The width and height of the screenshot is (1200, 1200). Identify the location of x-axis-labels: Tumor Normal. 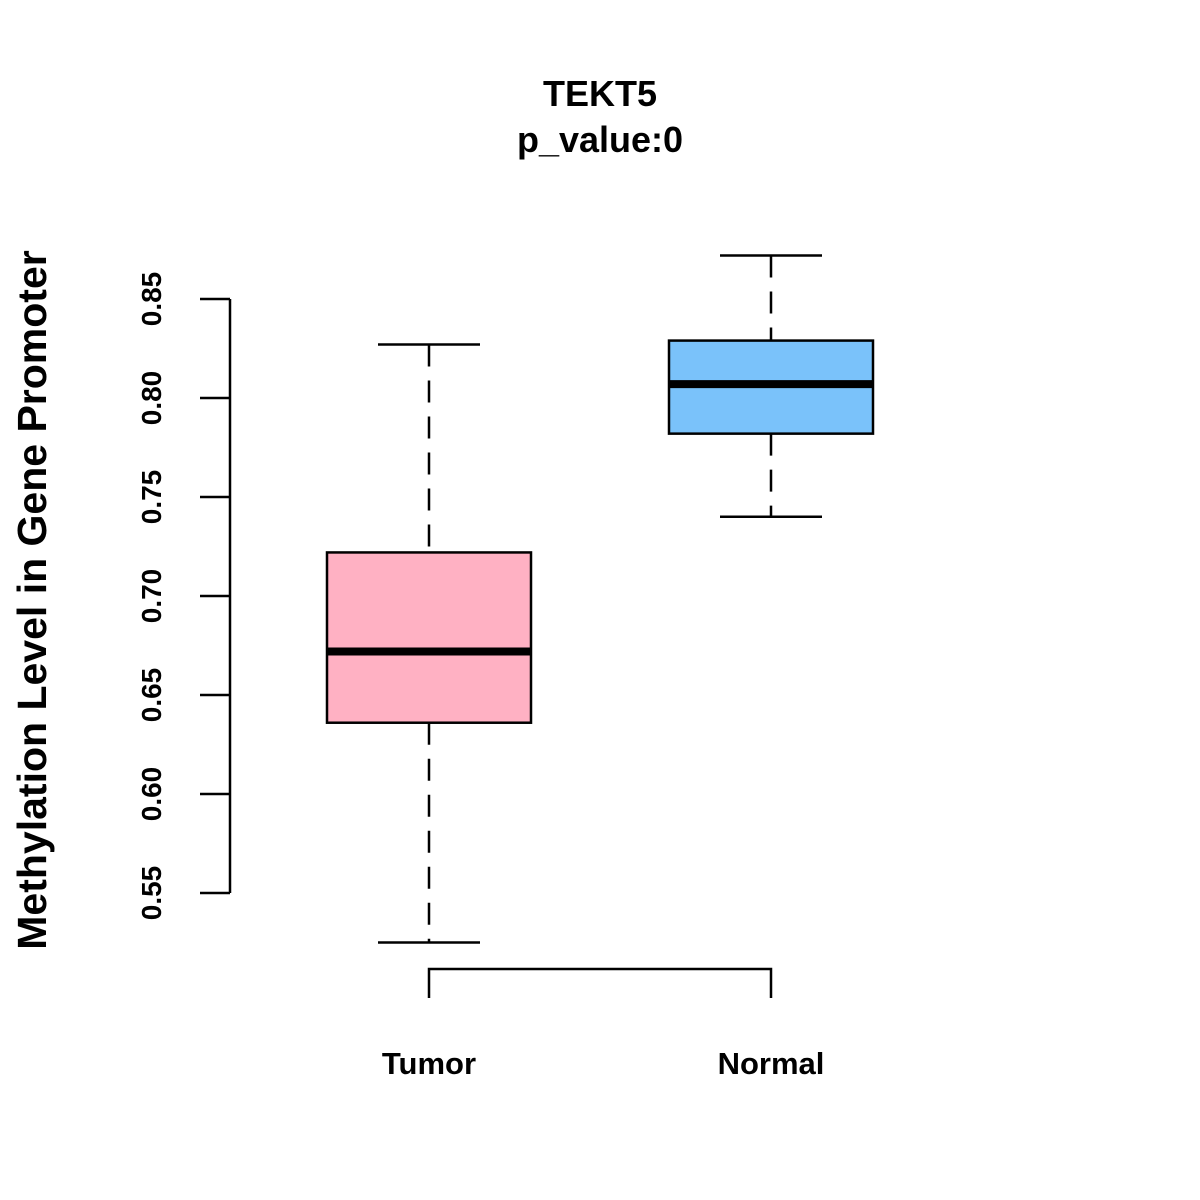
(603, 1063).